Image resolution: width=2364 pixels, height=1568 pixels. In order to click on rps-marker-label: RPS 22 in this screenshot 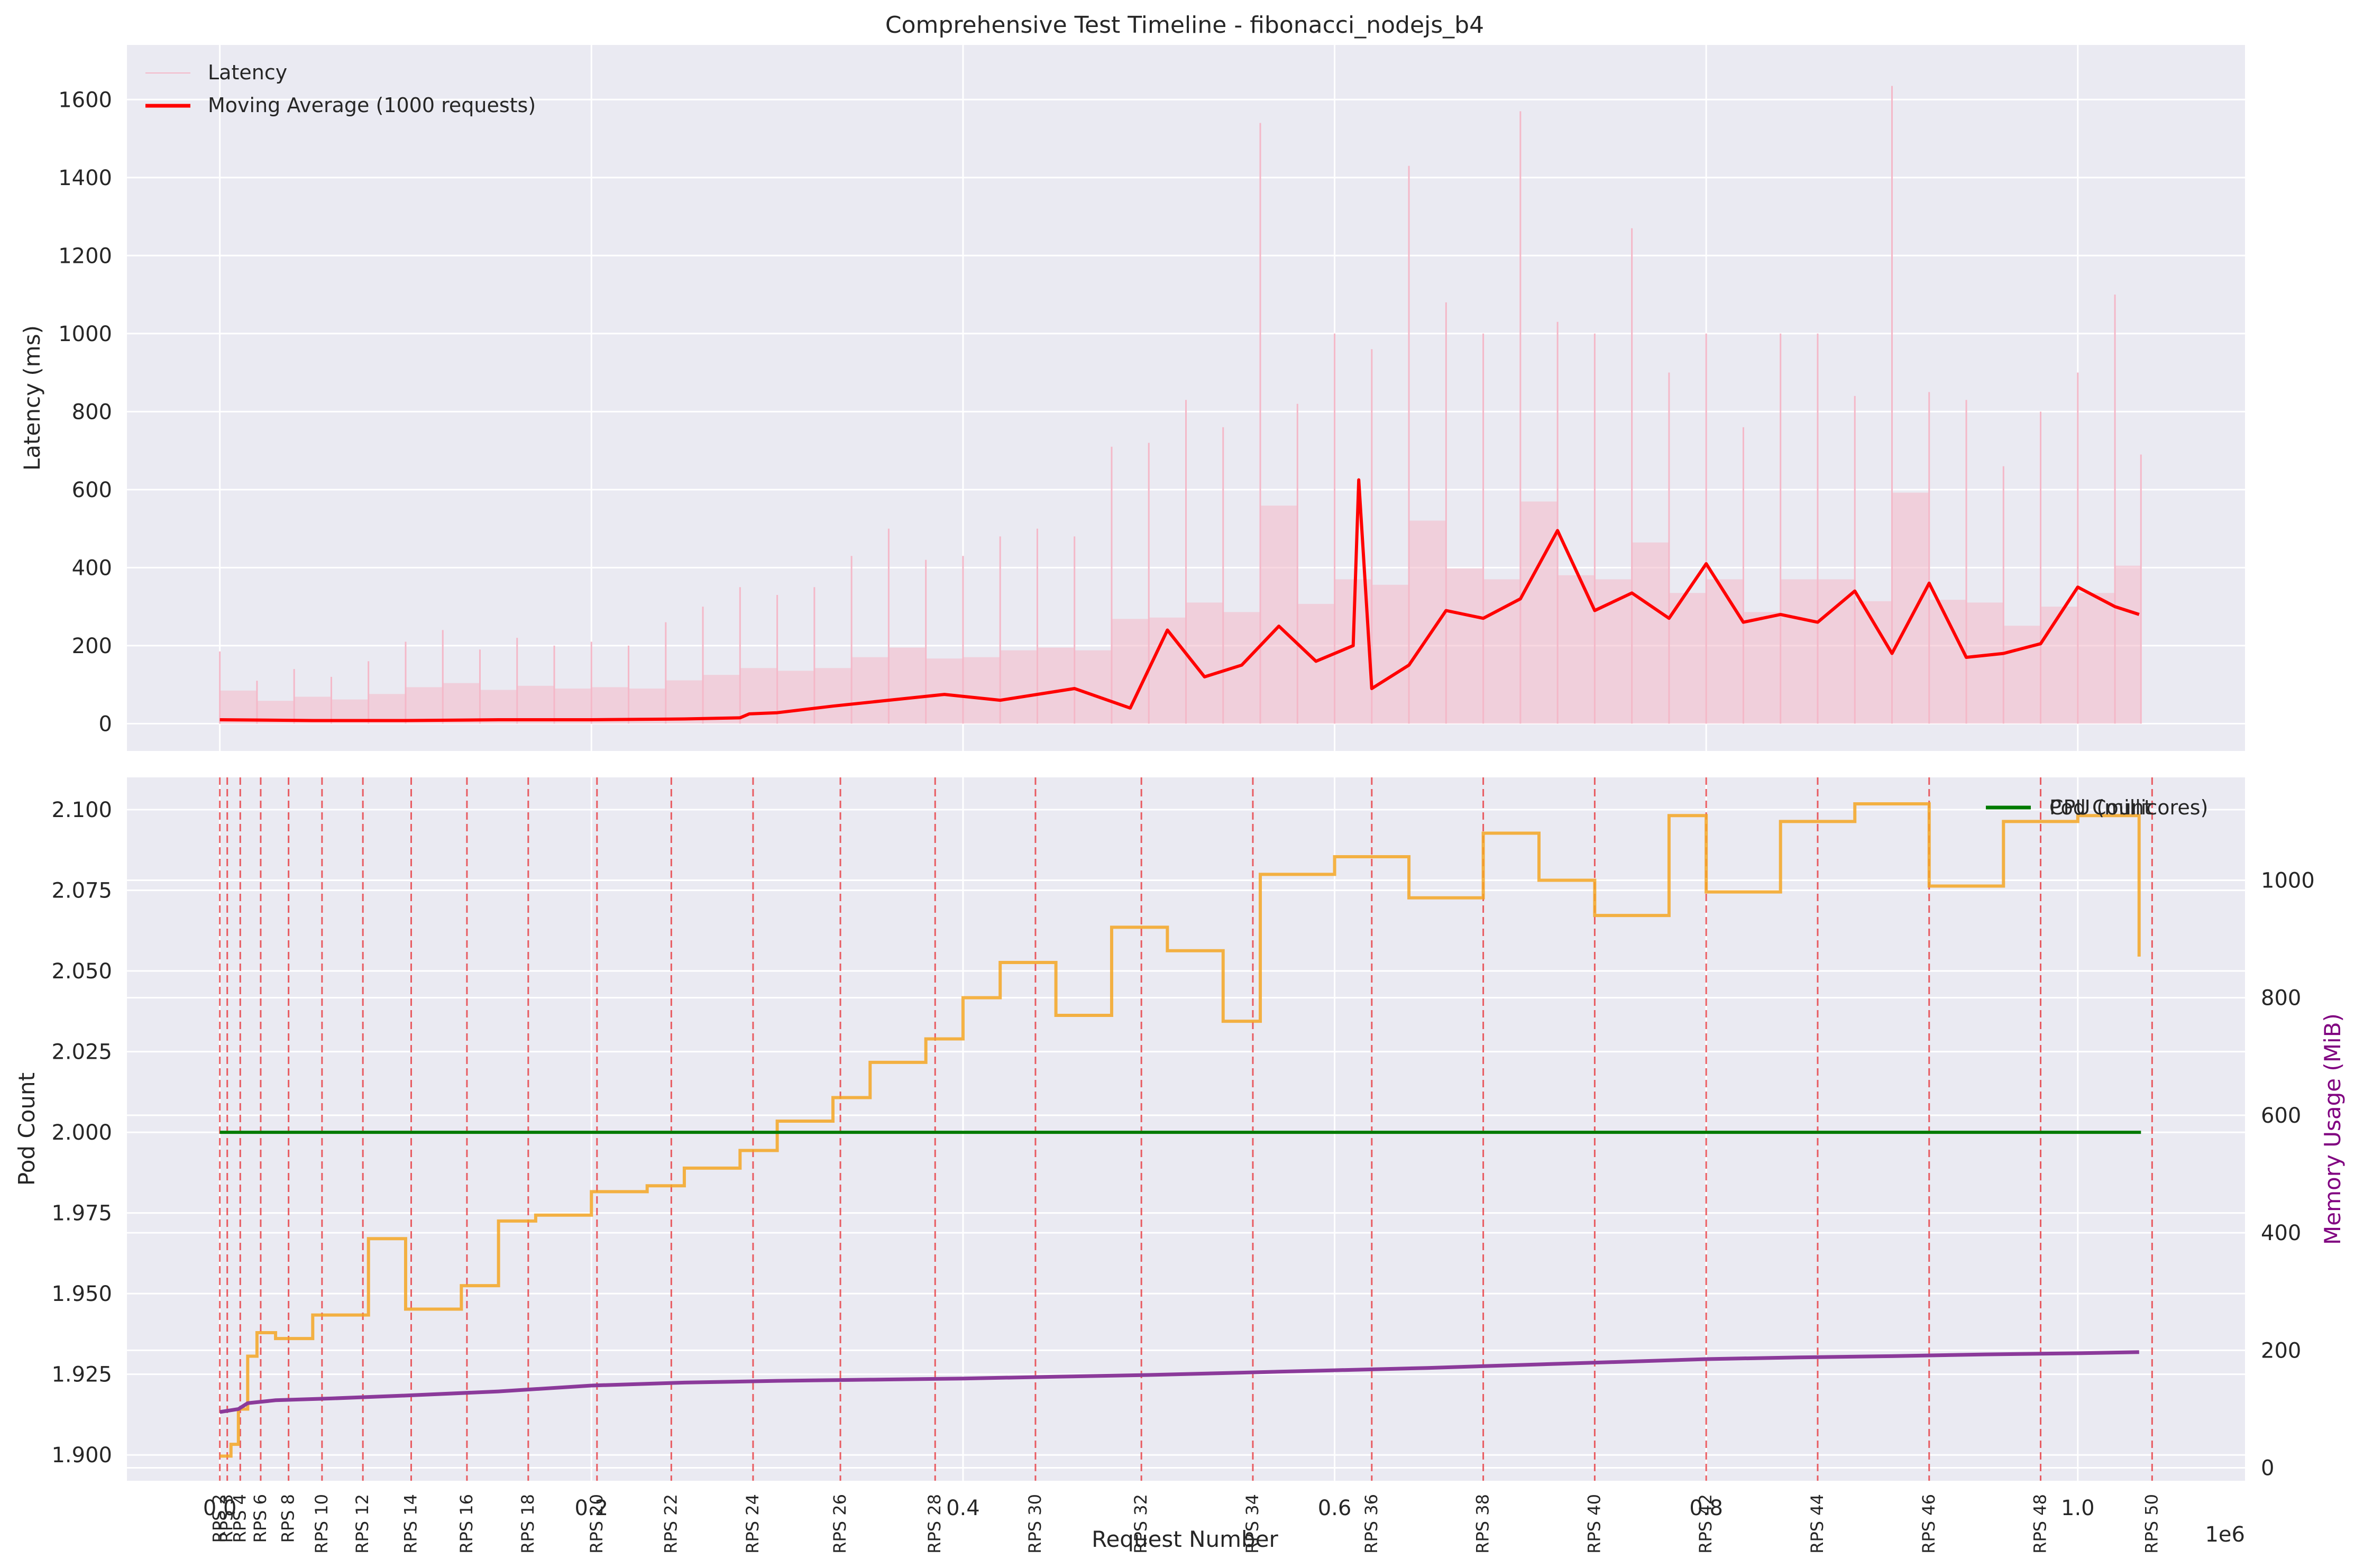, I will do `click(671, 1524)`.